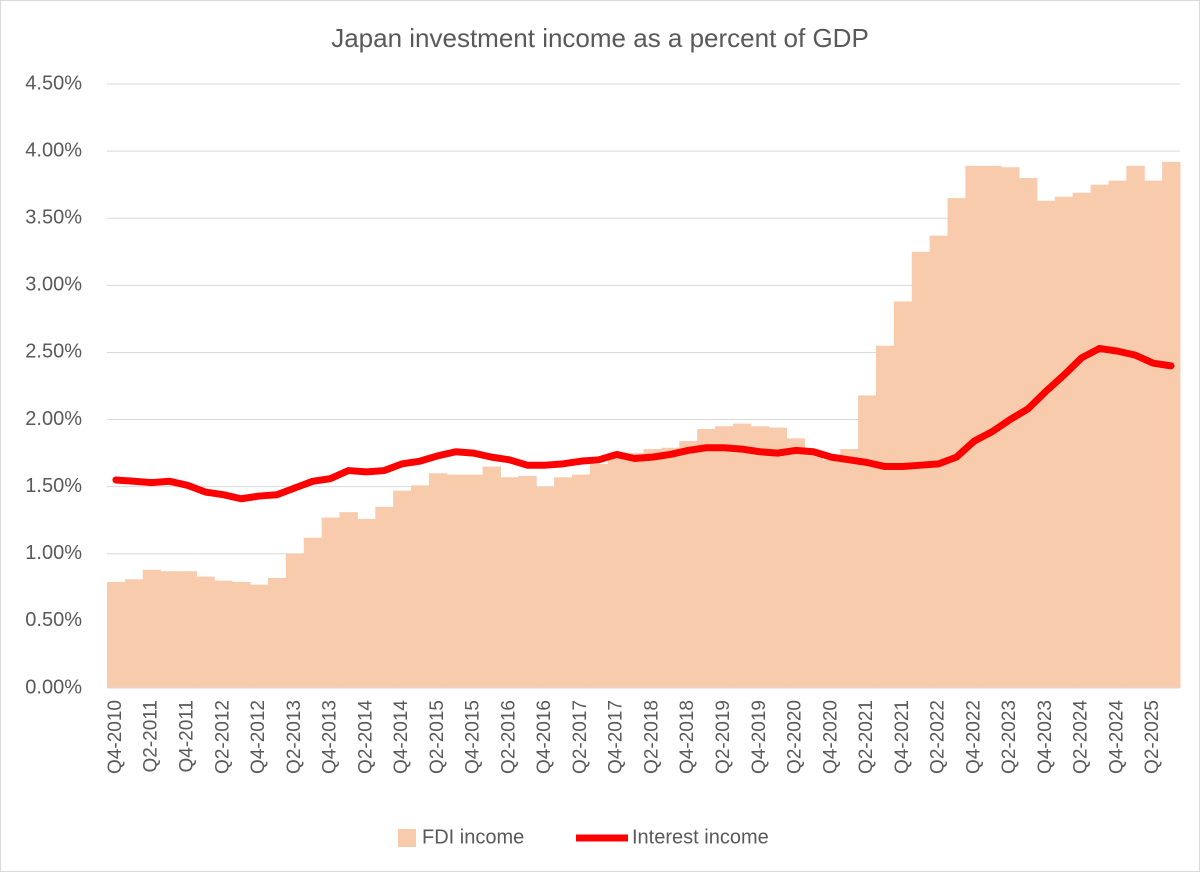 The height and width of the screenshot is (877, 1200). I want to click on x-tick-label: Q2-2023, so click(1009, 737).